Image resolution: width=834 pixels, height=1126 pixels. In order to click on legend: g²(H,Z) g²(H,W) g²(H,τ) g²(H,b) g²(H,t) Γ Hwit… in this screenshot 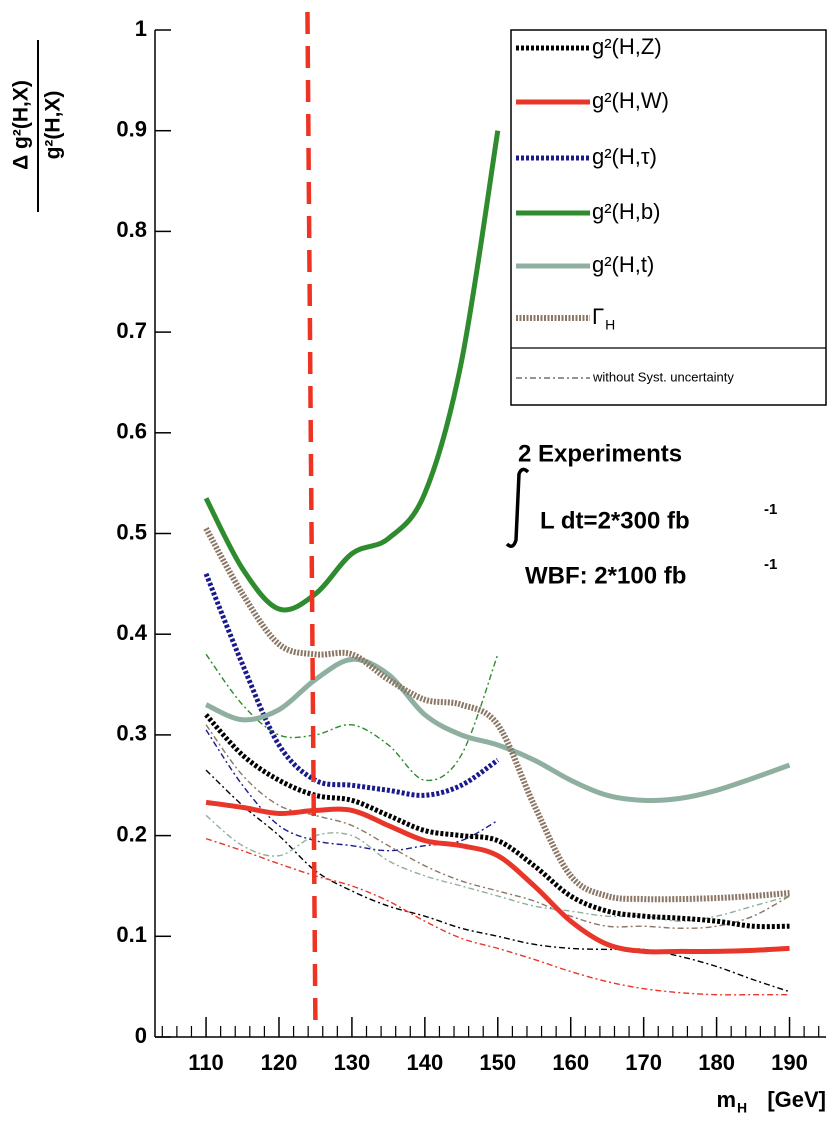, I will do `click(625, 209)`.